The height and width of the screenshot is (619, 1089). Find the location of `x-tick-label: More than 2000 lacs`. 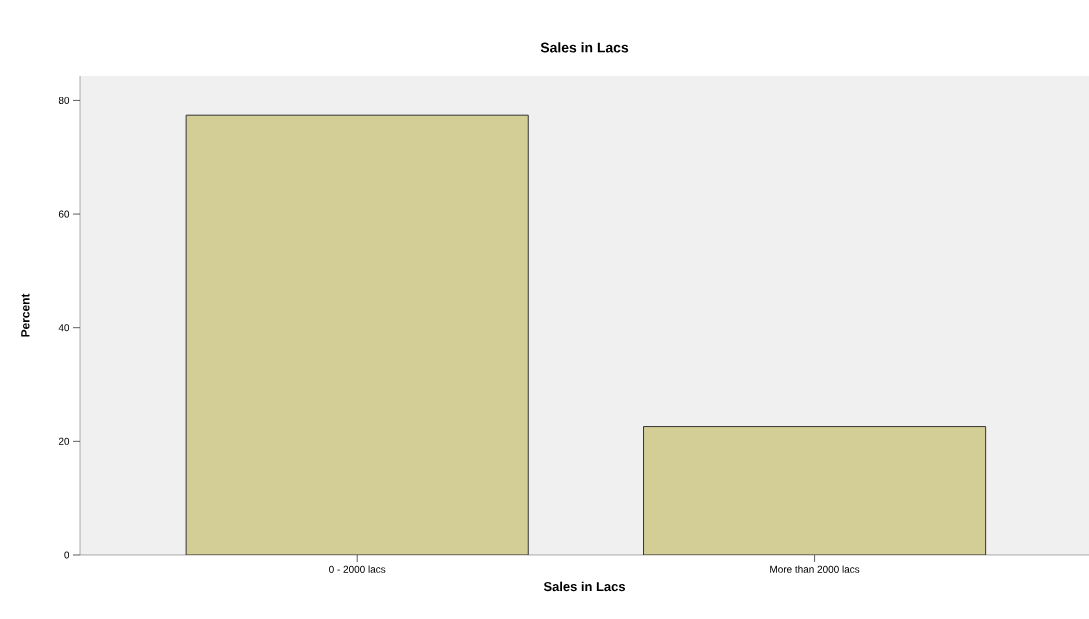

x-tick-label: More than 2000 lacs is located at coordinates (815, 569).